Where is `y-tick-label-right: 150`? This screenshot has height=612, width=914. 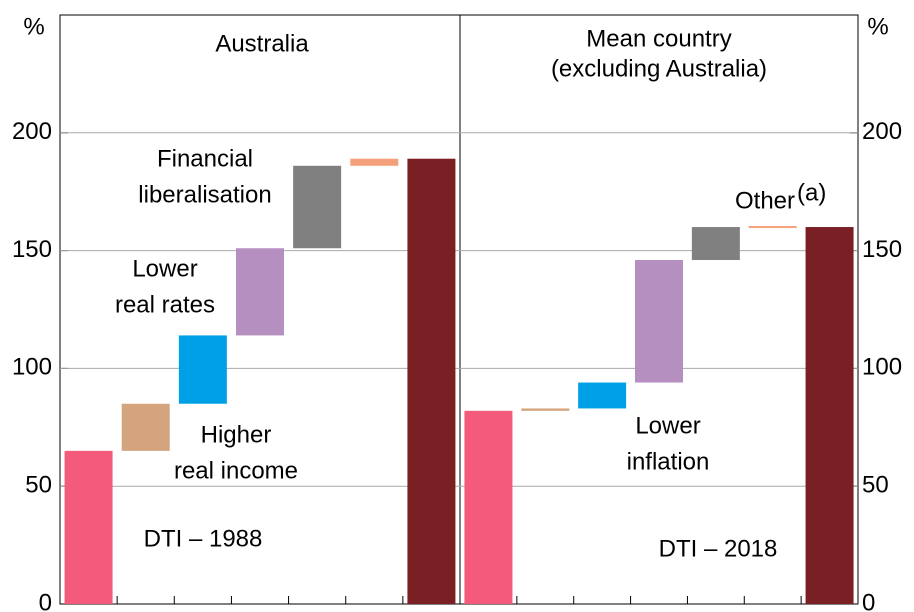 y-tick-label-right: 150 is located at coordinates (882, 249).